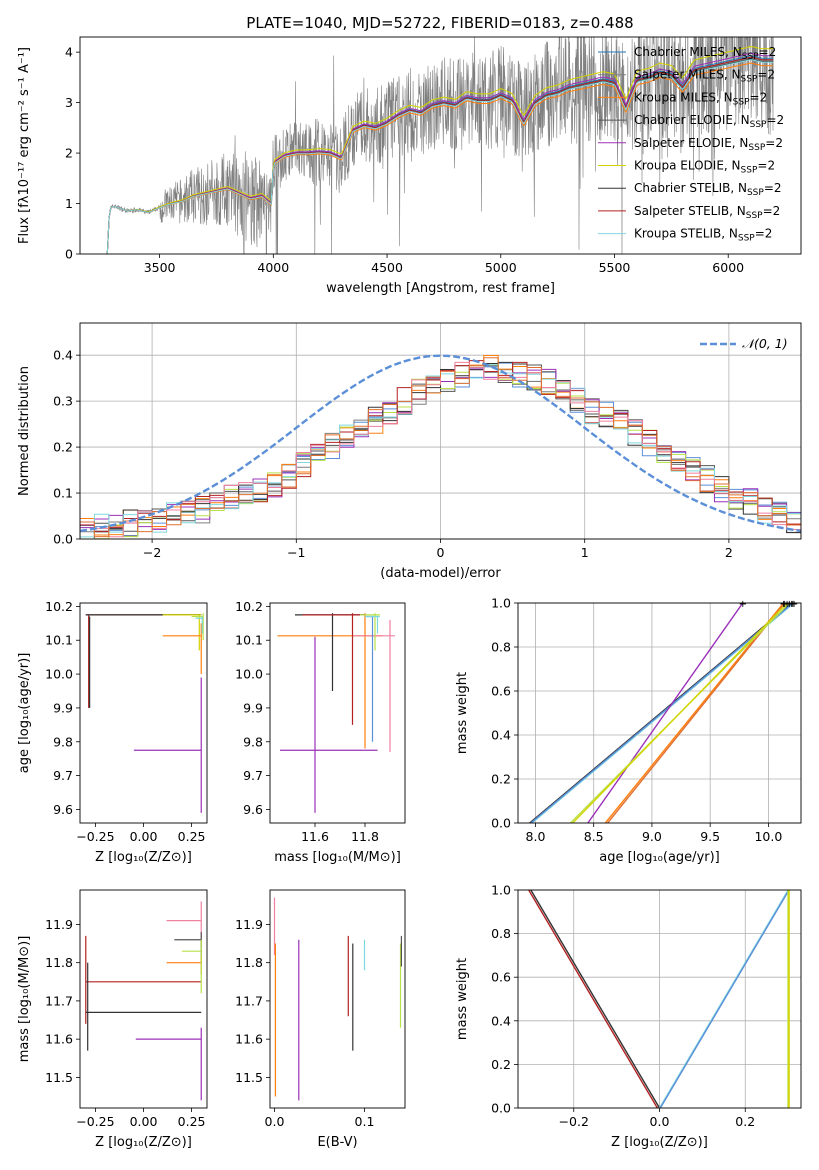 Image resolution: width=819 pixels, height=1170 pixels. Describe the element at coordinates (462, 713) in the screenshot. I see `y-axis-label: mass weight` at that location.